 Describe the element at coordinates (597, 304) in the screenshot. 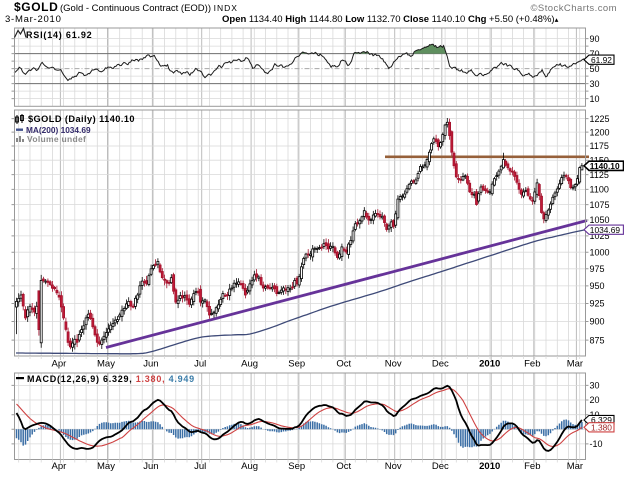

I see `svg-text: 925` at that location.